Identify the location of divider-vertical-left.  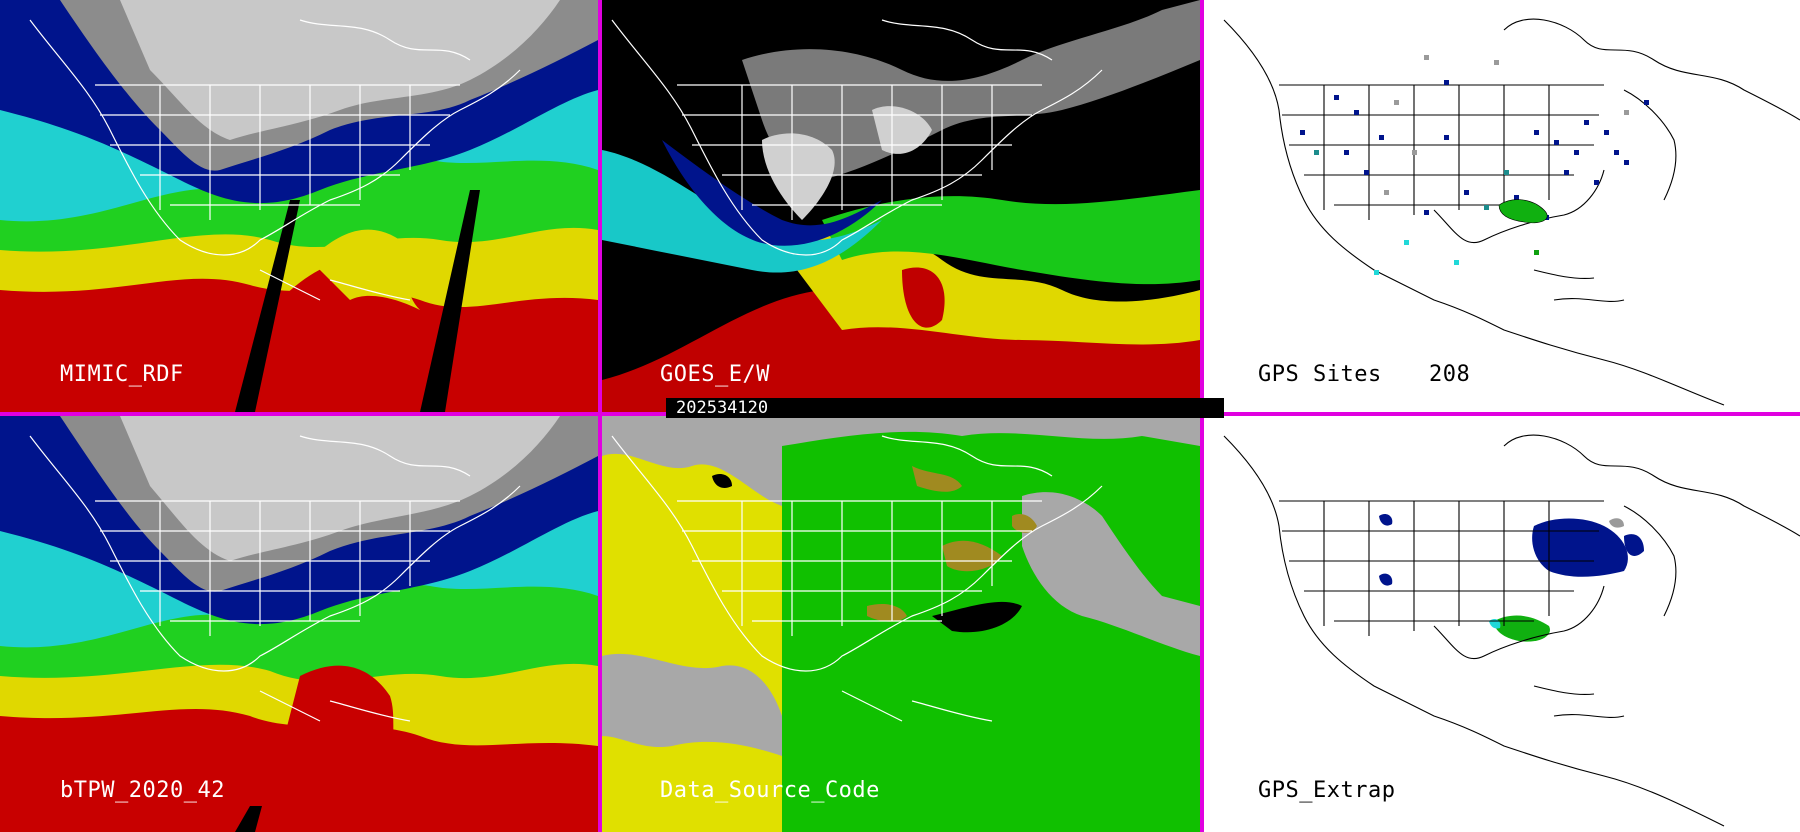
(600, 416).